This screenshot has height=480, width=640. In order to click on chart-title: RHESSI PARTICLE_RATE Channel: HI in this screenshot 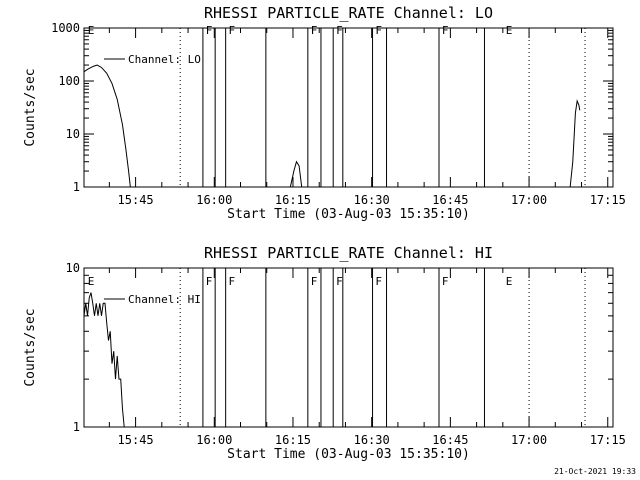, I will do `click(348, 253)`.